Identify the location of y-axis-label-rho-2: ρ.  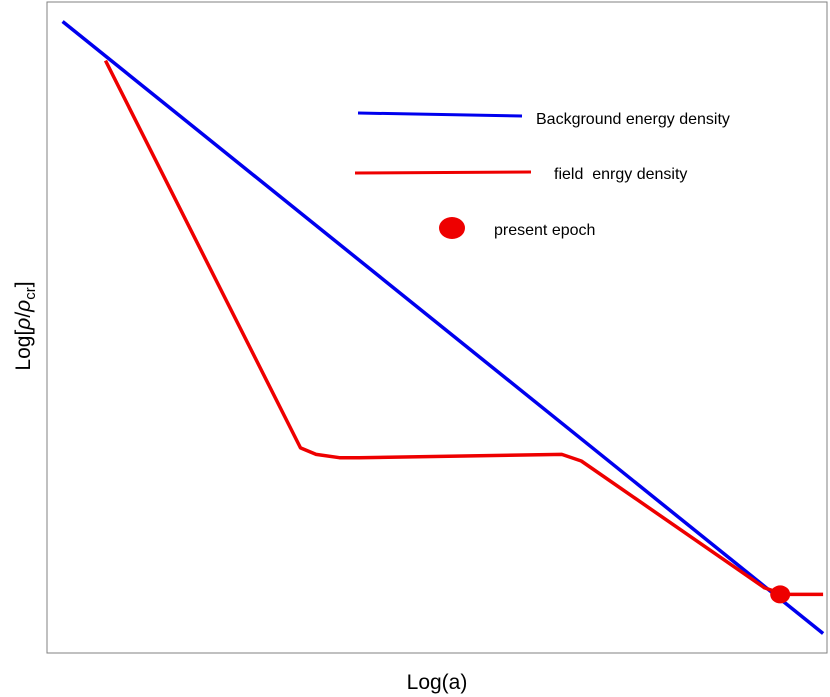
(23, 306).